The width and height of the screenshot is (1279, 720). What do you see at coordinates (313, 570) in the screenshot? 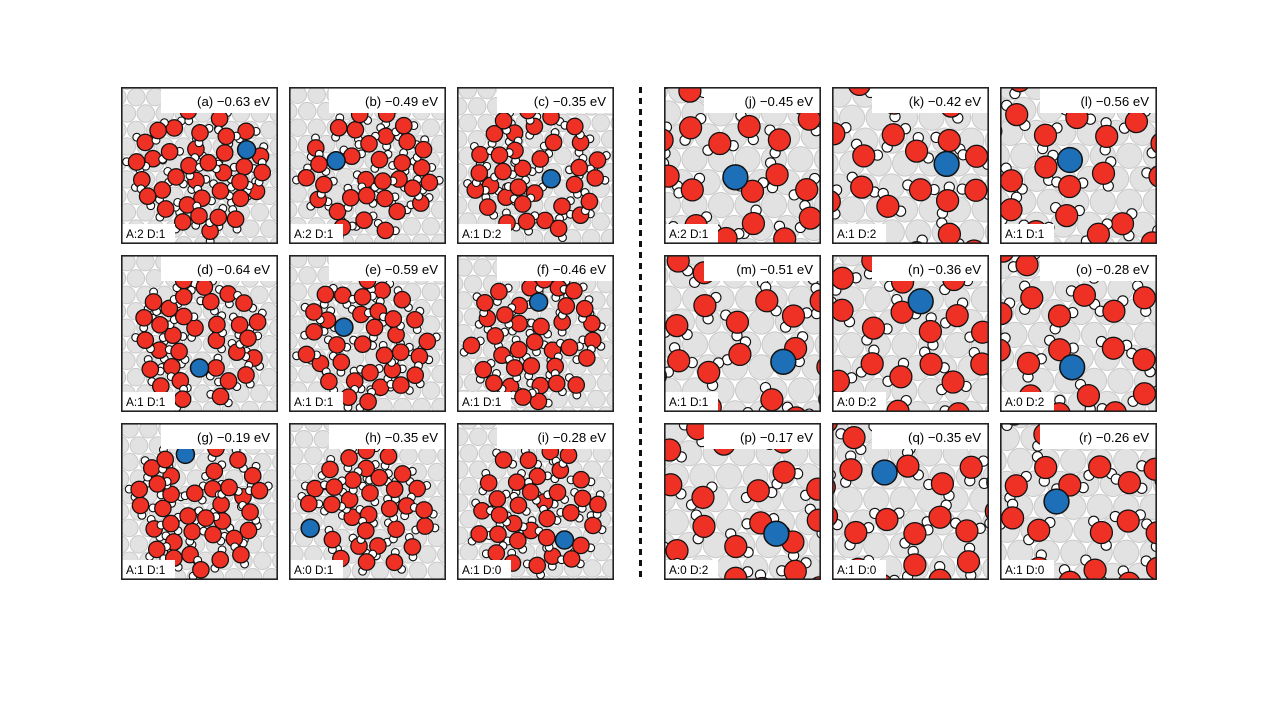
I see `acceptor-donor-badge: A:0 D:1` at bounding box center [313, 570].